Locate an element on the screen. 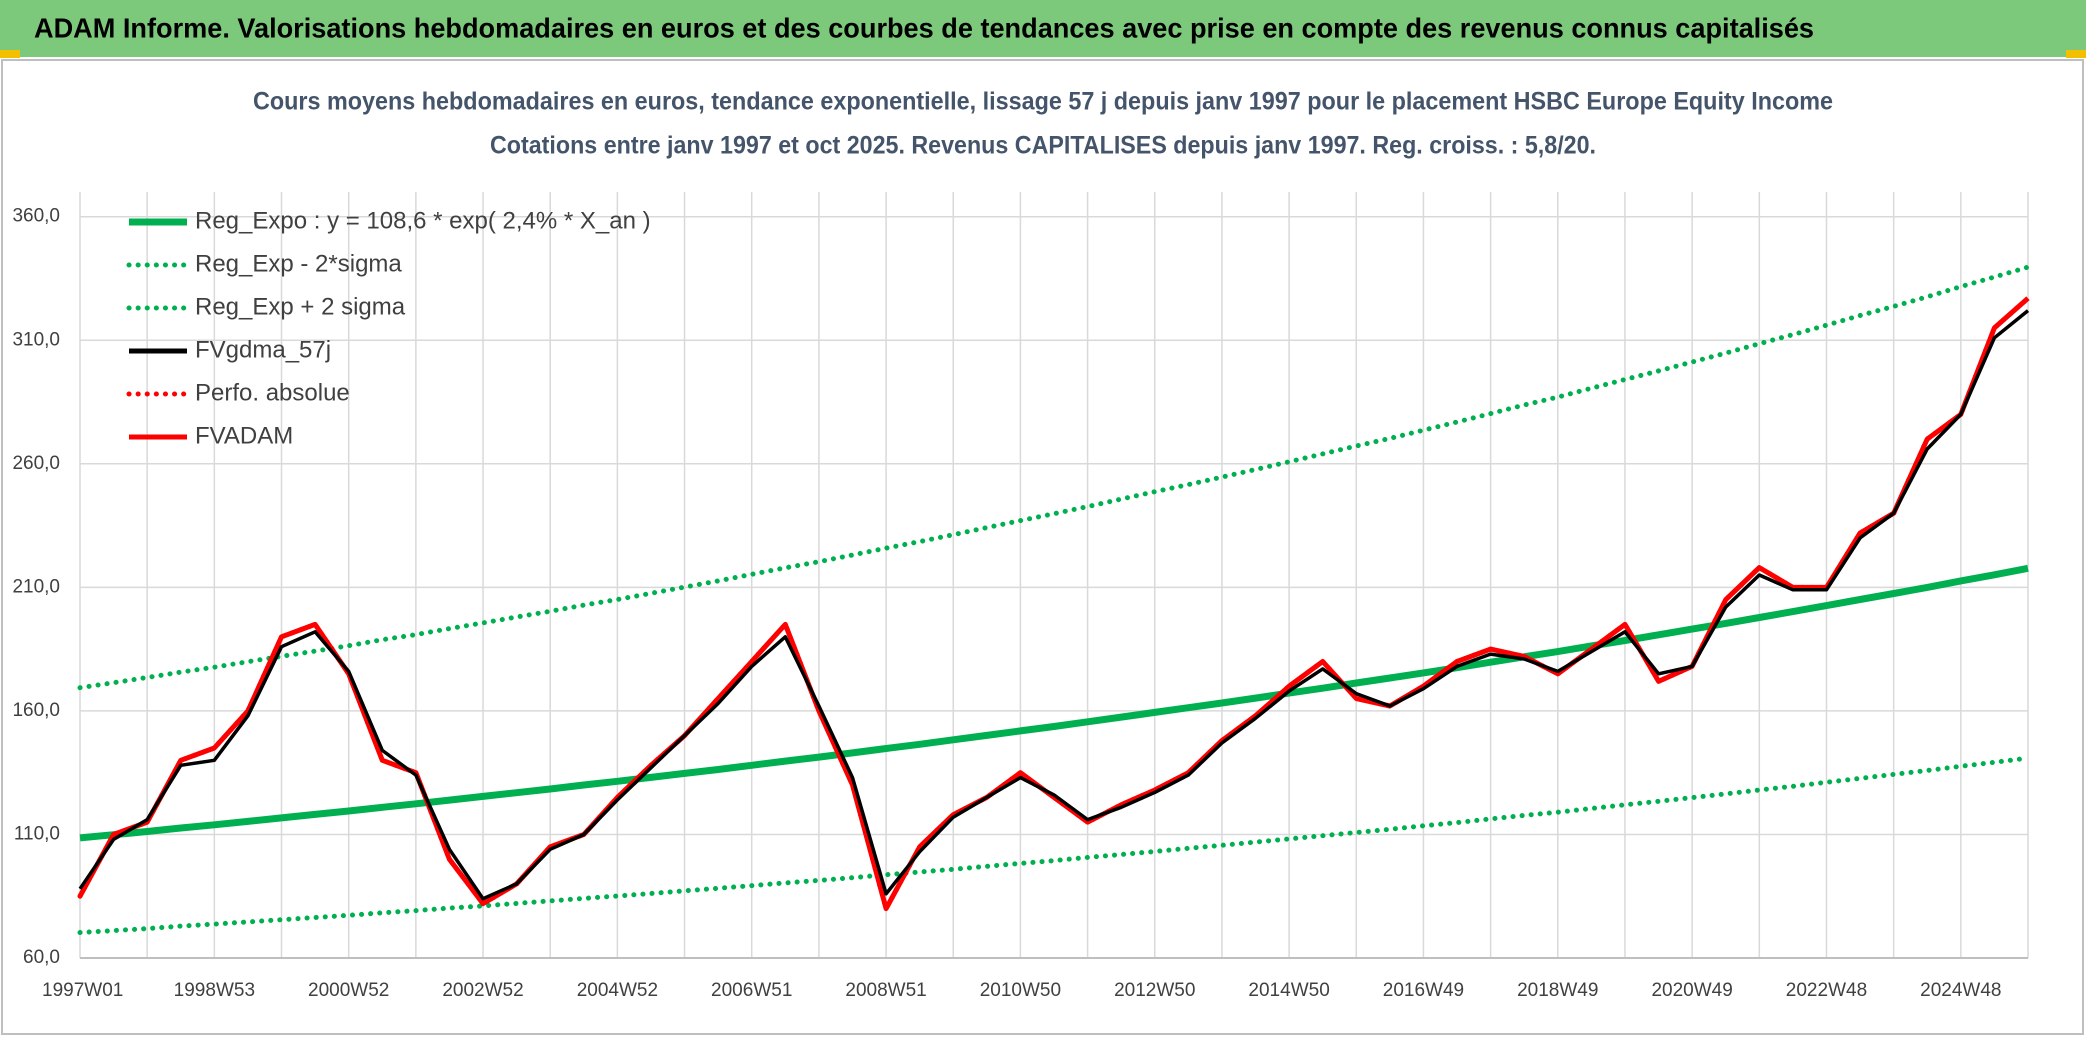 The width and height of the screenshot is (2086, 1037). x-tick-label: 2004W52 is located at coordinates (617, 990).